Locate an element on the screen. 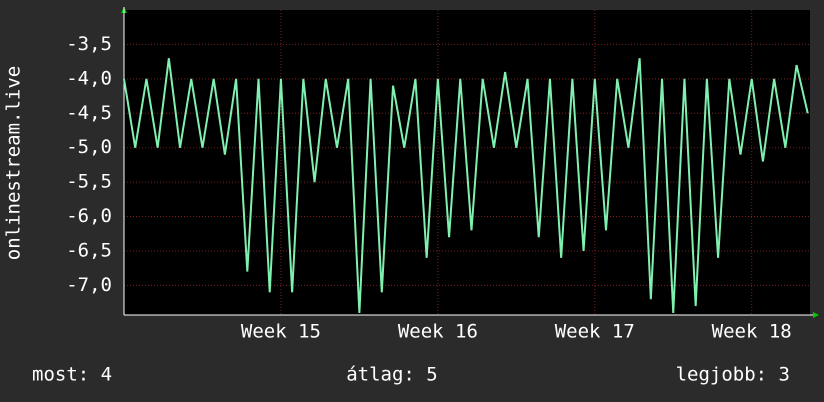 The width and height of the screenshot is (824, 402). y-tick-label: -7,0 is located at coordinates (89, 285).